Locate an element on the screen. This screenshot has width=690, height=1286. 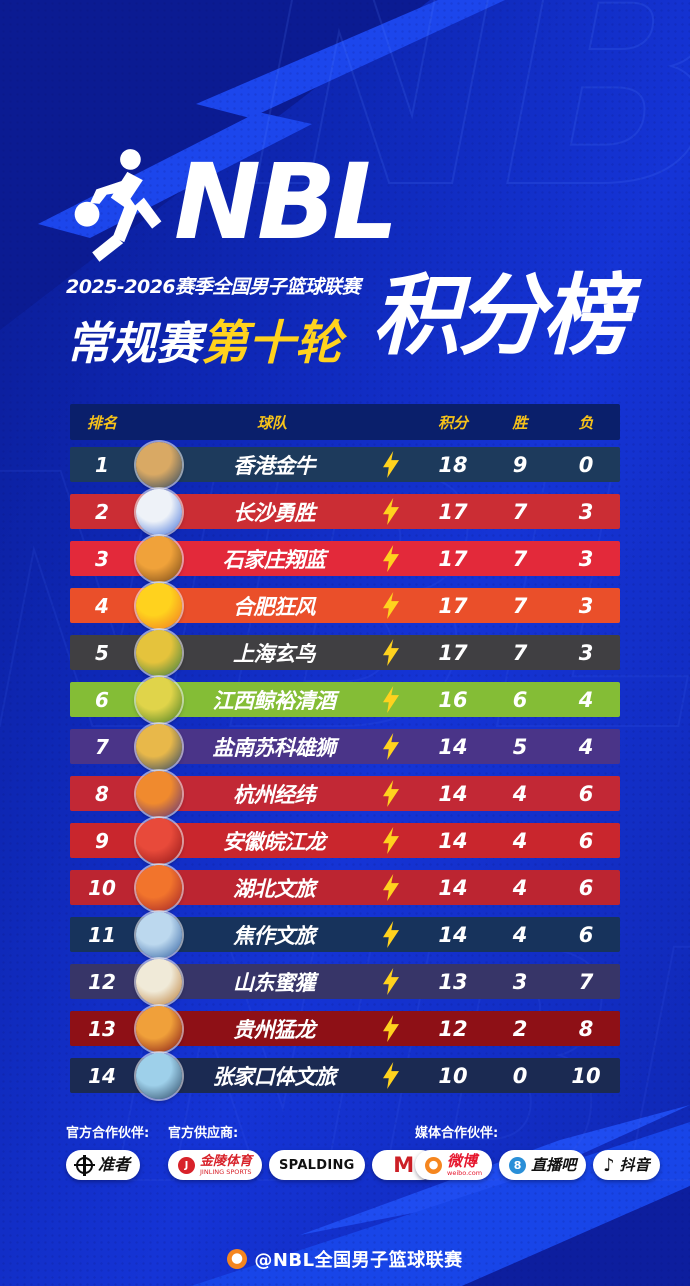
losses: 7 is located at coordinates (586, 981).